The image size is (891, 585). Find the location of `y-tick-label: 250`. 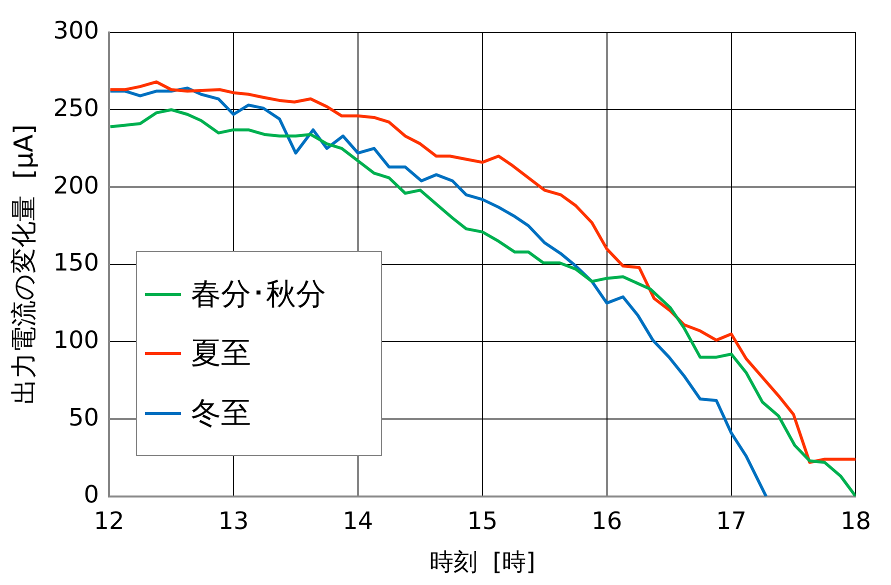

y-tick-label: 250 is located at coordinates (76, 108).